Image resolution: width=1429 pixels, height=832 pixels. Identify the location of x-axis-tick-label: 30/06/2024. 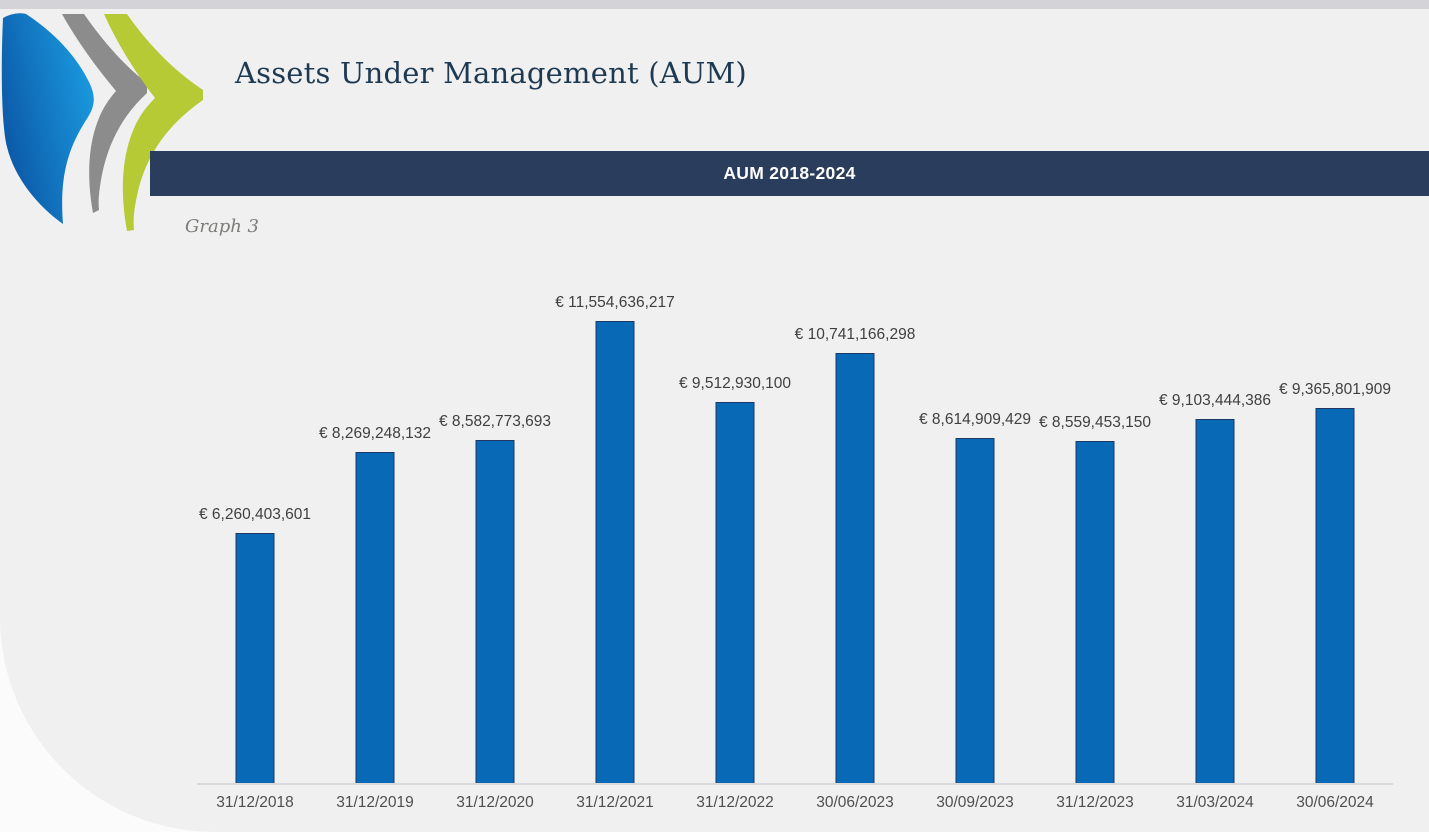
(1335, 802).